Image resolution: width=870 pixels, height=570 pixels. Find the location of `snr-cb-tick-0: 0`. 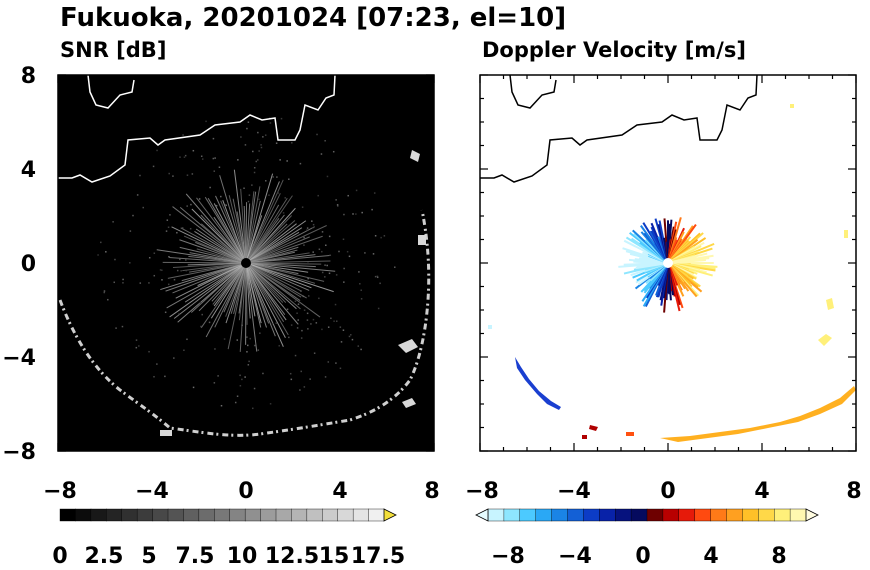

snr-cb-tick-0: 0 is located at coordinates (59, 556).